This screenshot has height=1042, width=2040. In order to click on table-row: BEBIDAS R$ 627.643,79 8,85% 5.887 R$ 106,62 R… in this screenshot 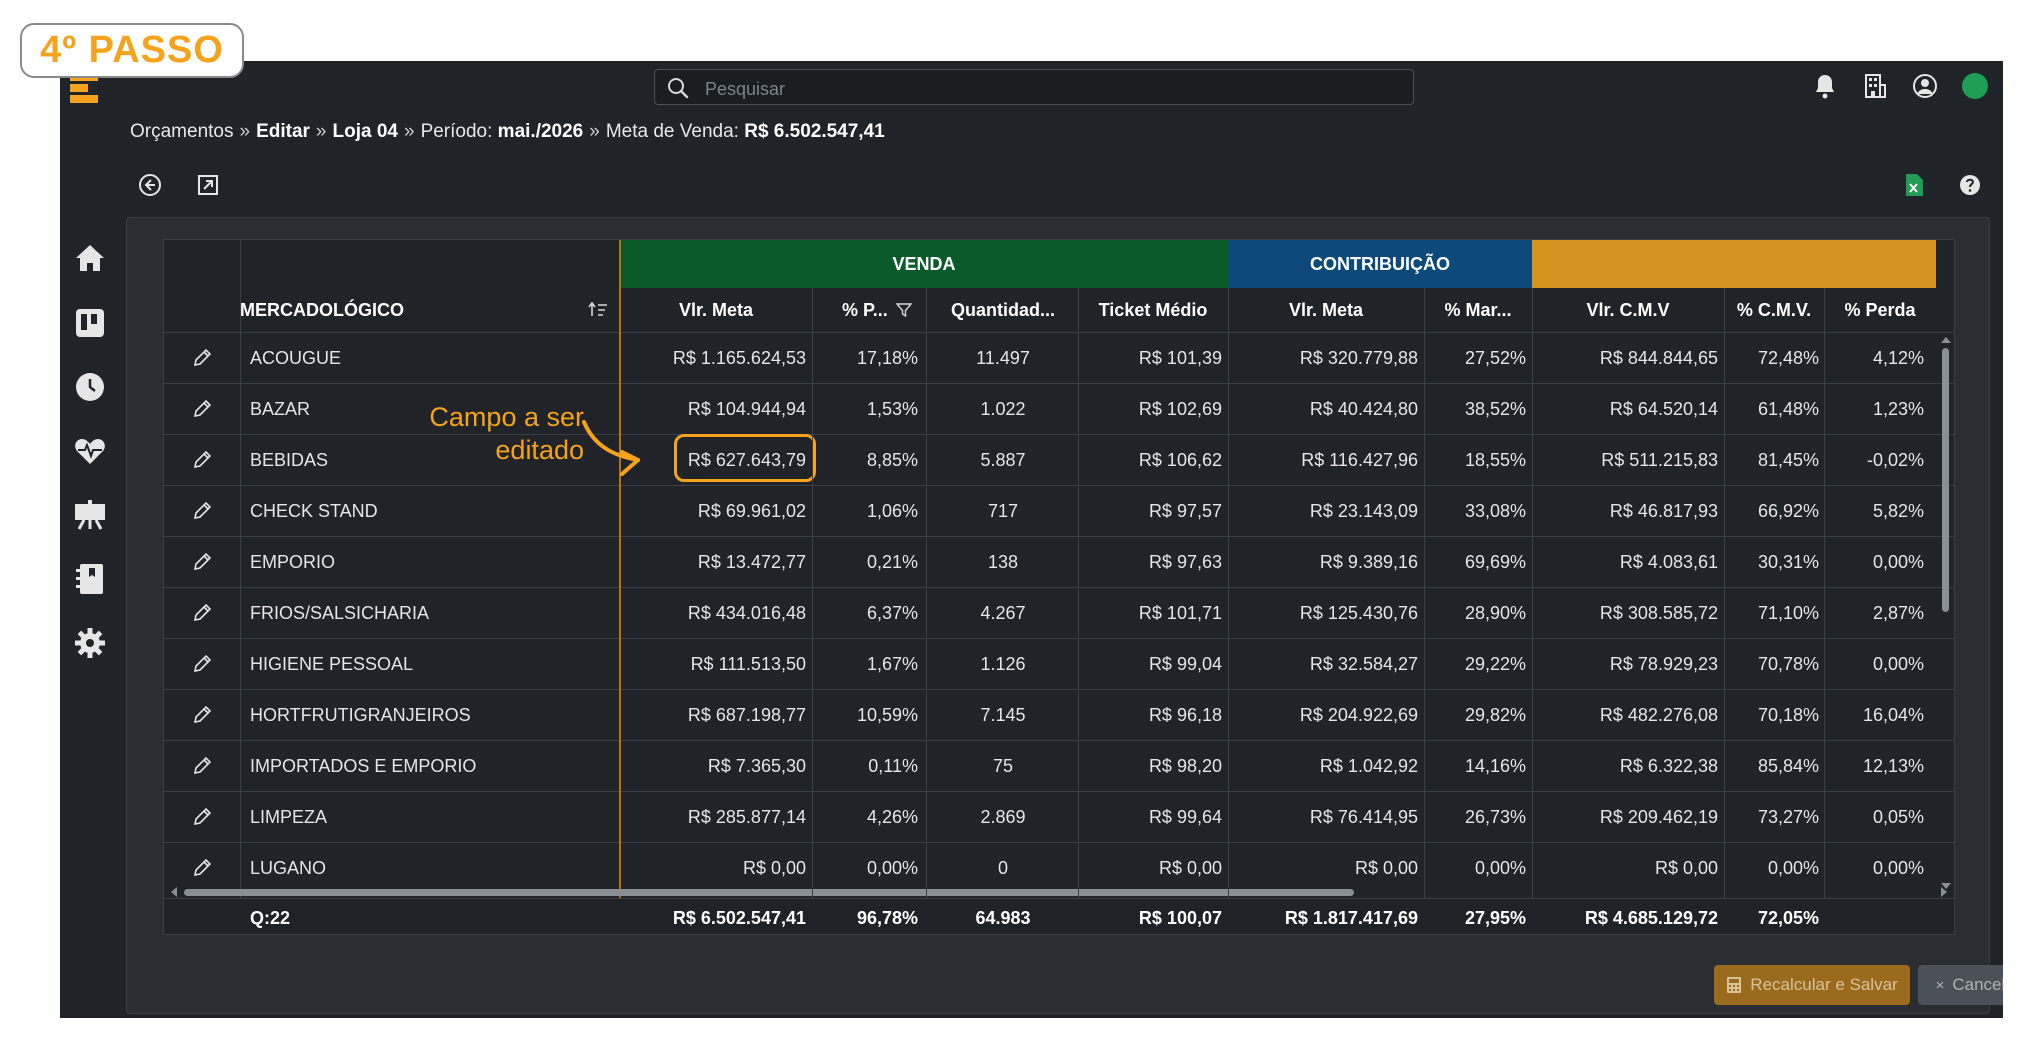, I will do `click(1059, 459)`.